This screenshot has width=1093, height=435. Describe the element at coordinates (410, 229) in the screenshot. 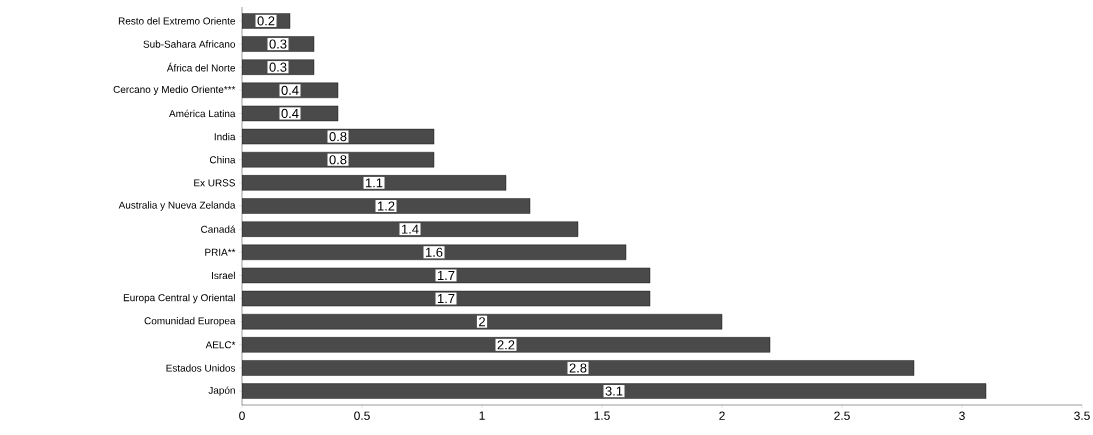

I see `data-label: 1.4` at that location.